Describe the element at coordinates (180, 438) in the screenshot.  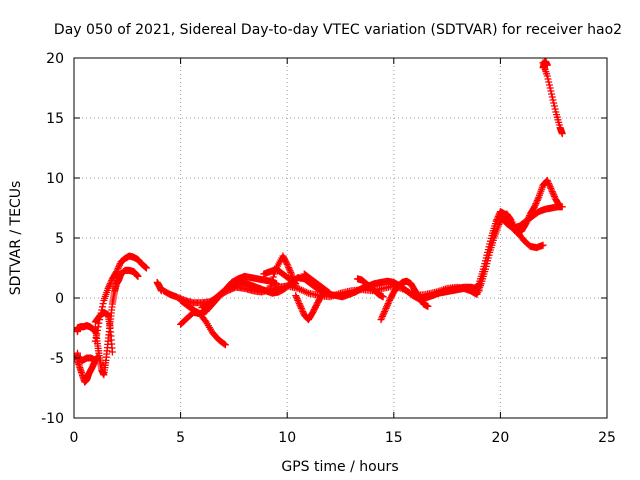
I see `x-tick-label: 5` at that location.